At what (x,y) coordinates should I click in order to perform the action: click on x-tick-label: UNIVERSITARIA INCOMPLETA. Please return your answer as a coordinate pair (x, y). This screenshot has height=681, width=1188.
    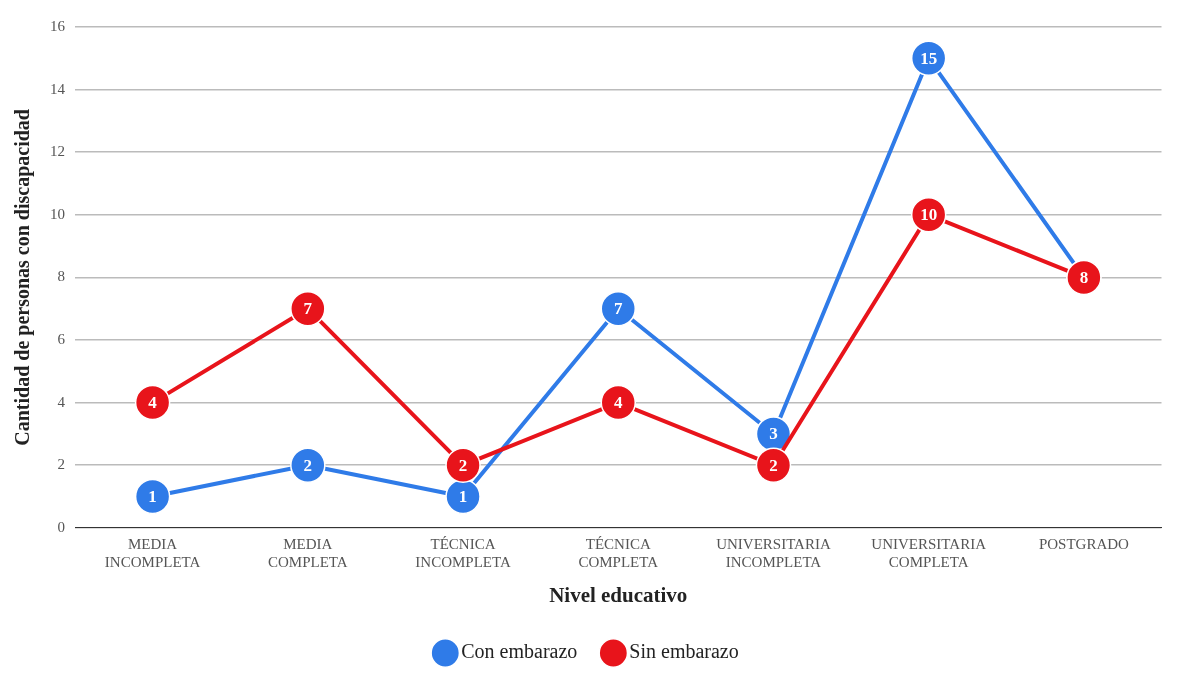
    Looking at the image, I should click on (773, 552).